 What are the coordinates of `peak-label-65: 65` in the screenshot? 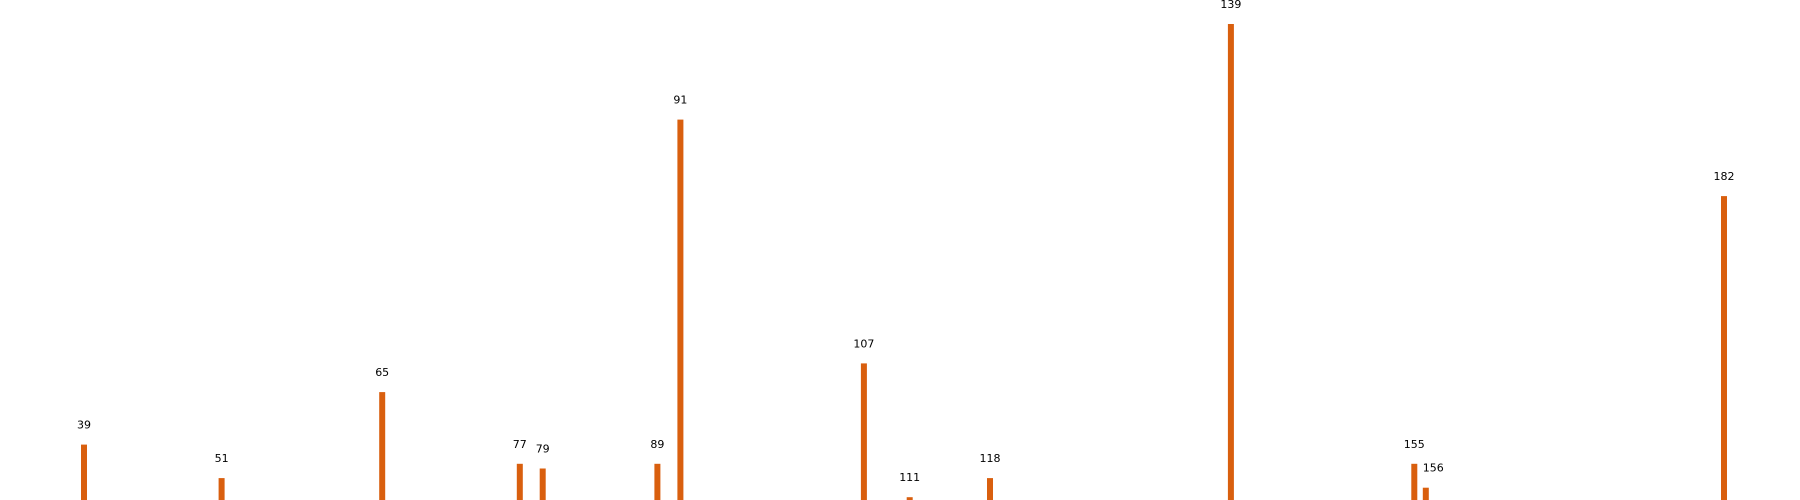 It's located at (382, 372).